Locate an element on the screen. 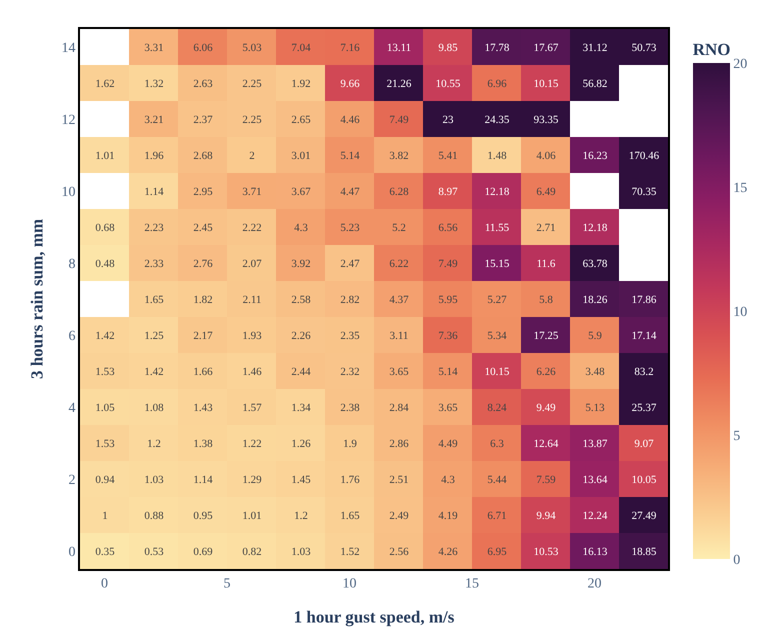 This screenshot has width=764, height=638. data-label: 50.73 is located at coordinates (644, 48).